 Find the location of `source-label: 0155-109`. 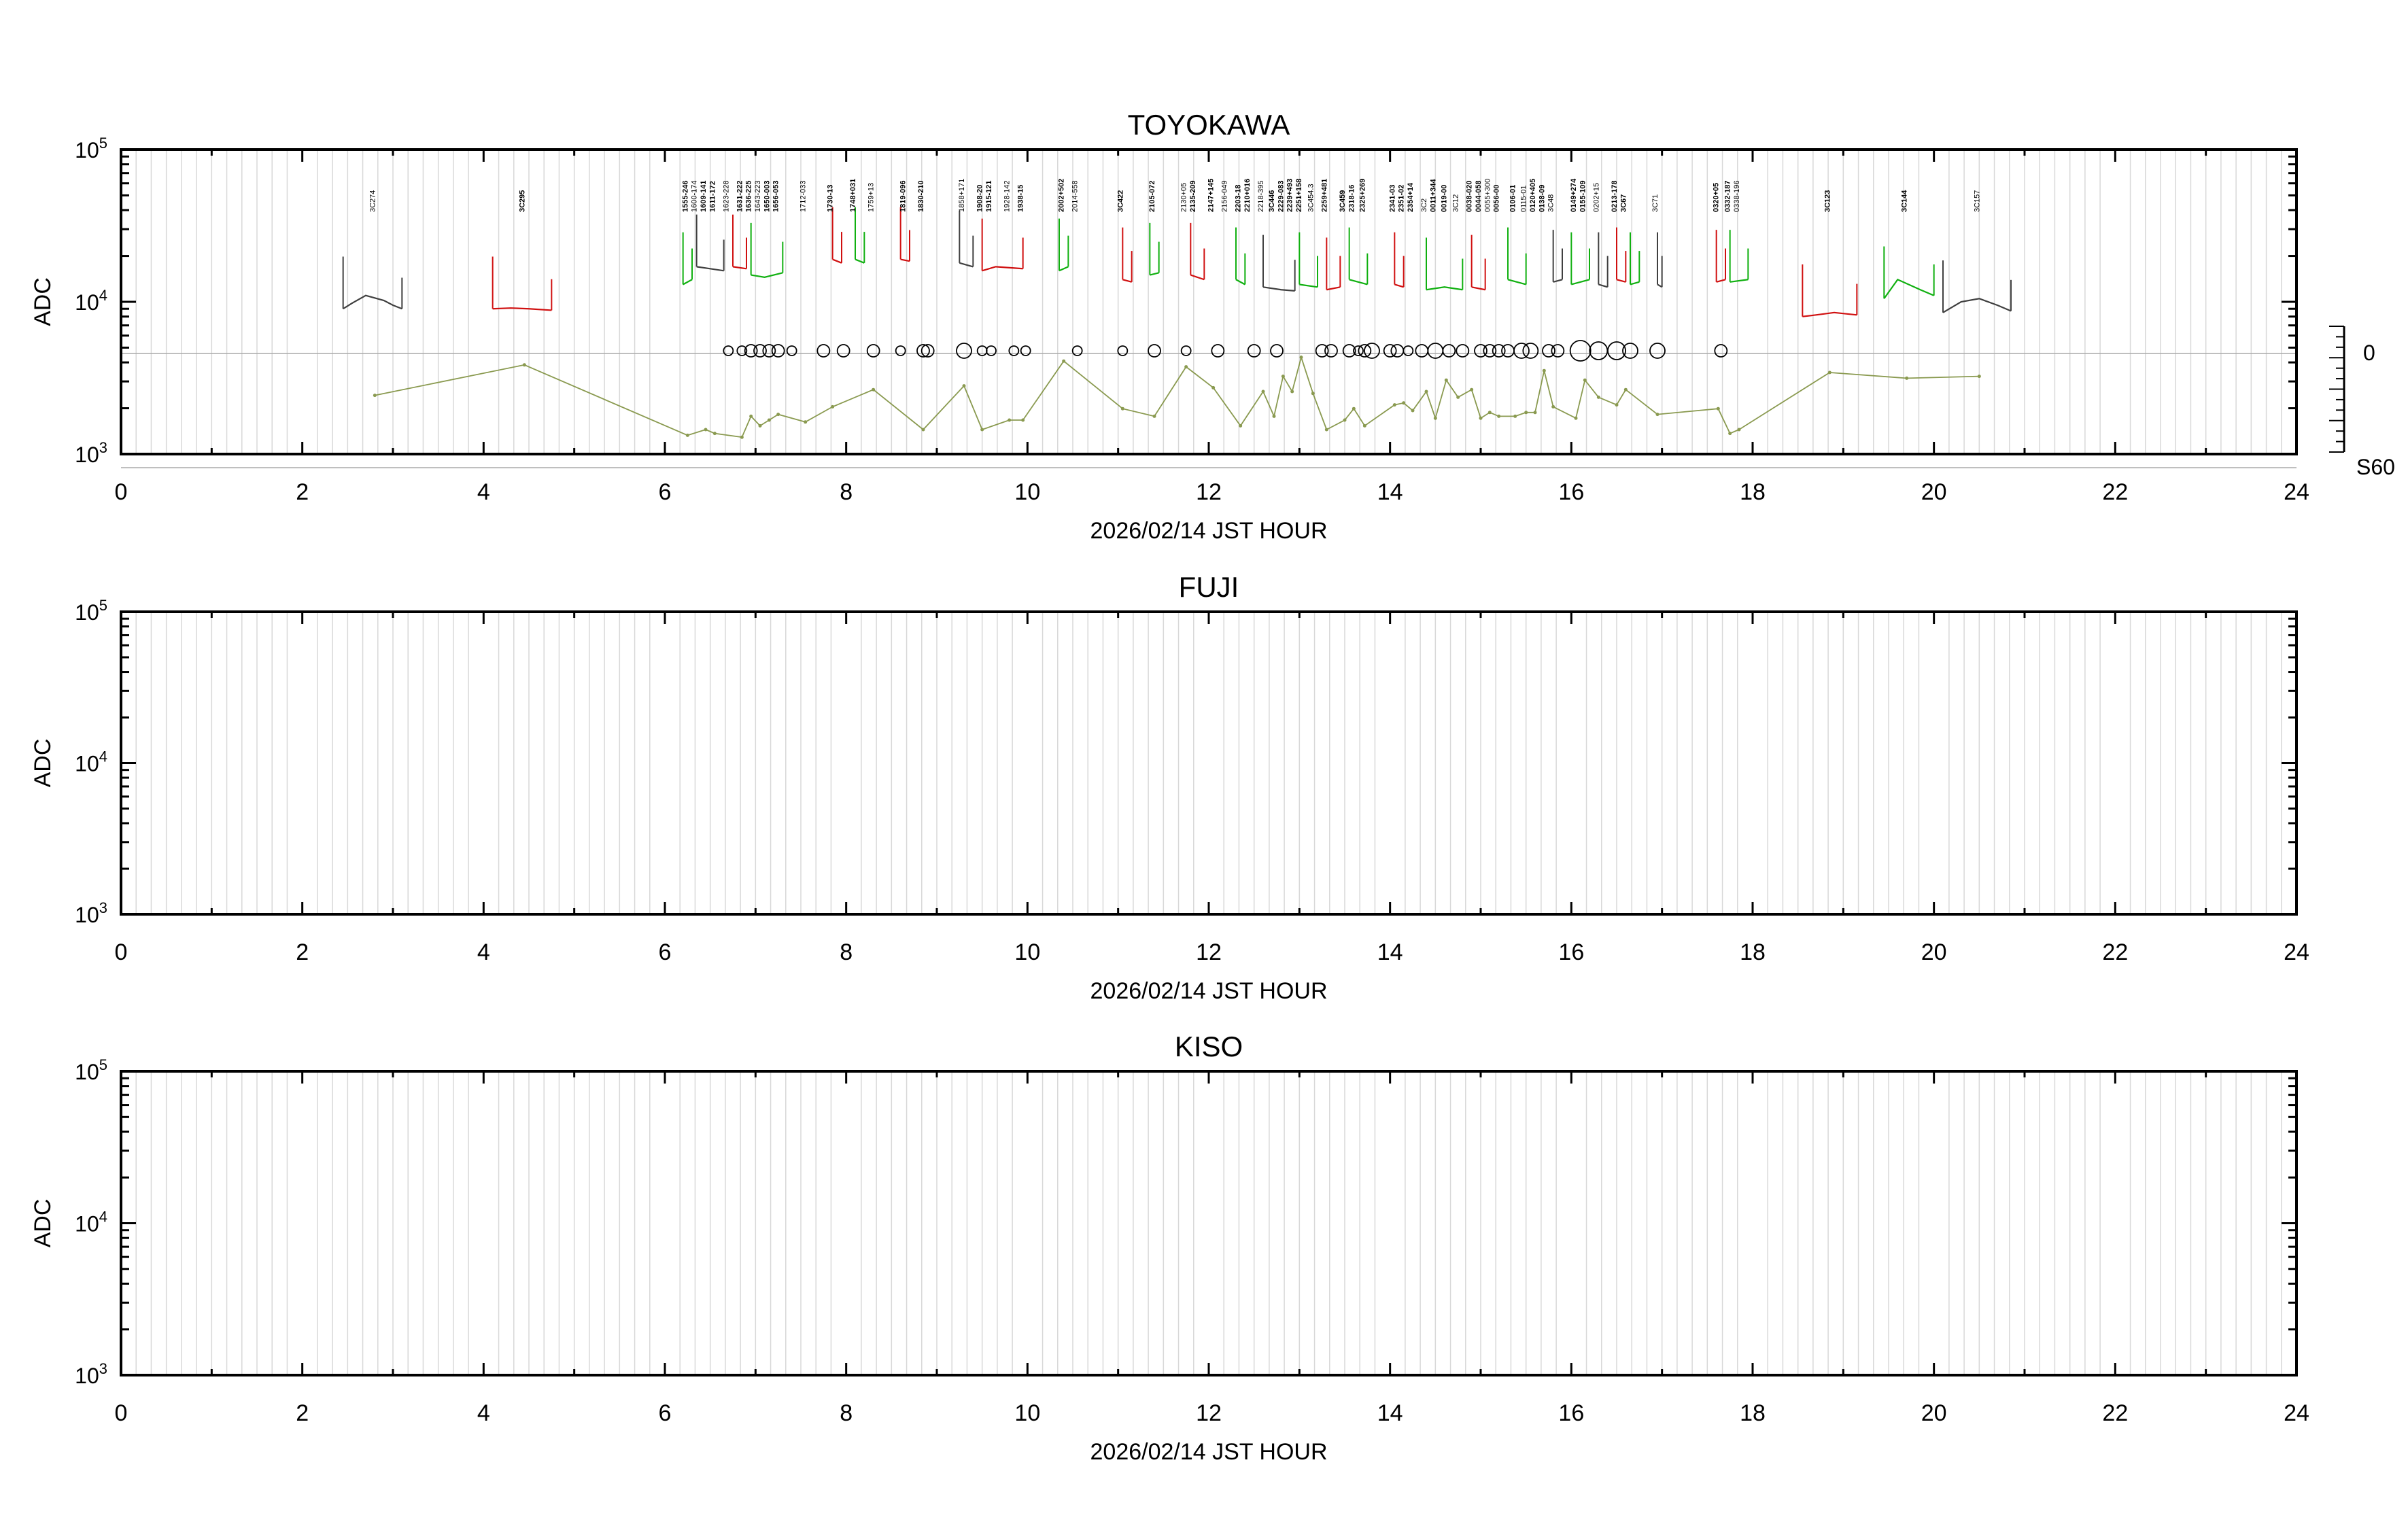

source-label: 0155-109 is located at coordinates (1583, 197).